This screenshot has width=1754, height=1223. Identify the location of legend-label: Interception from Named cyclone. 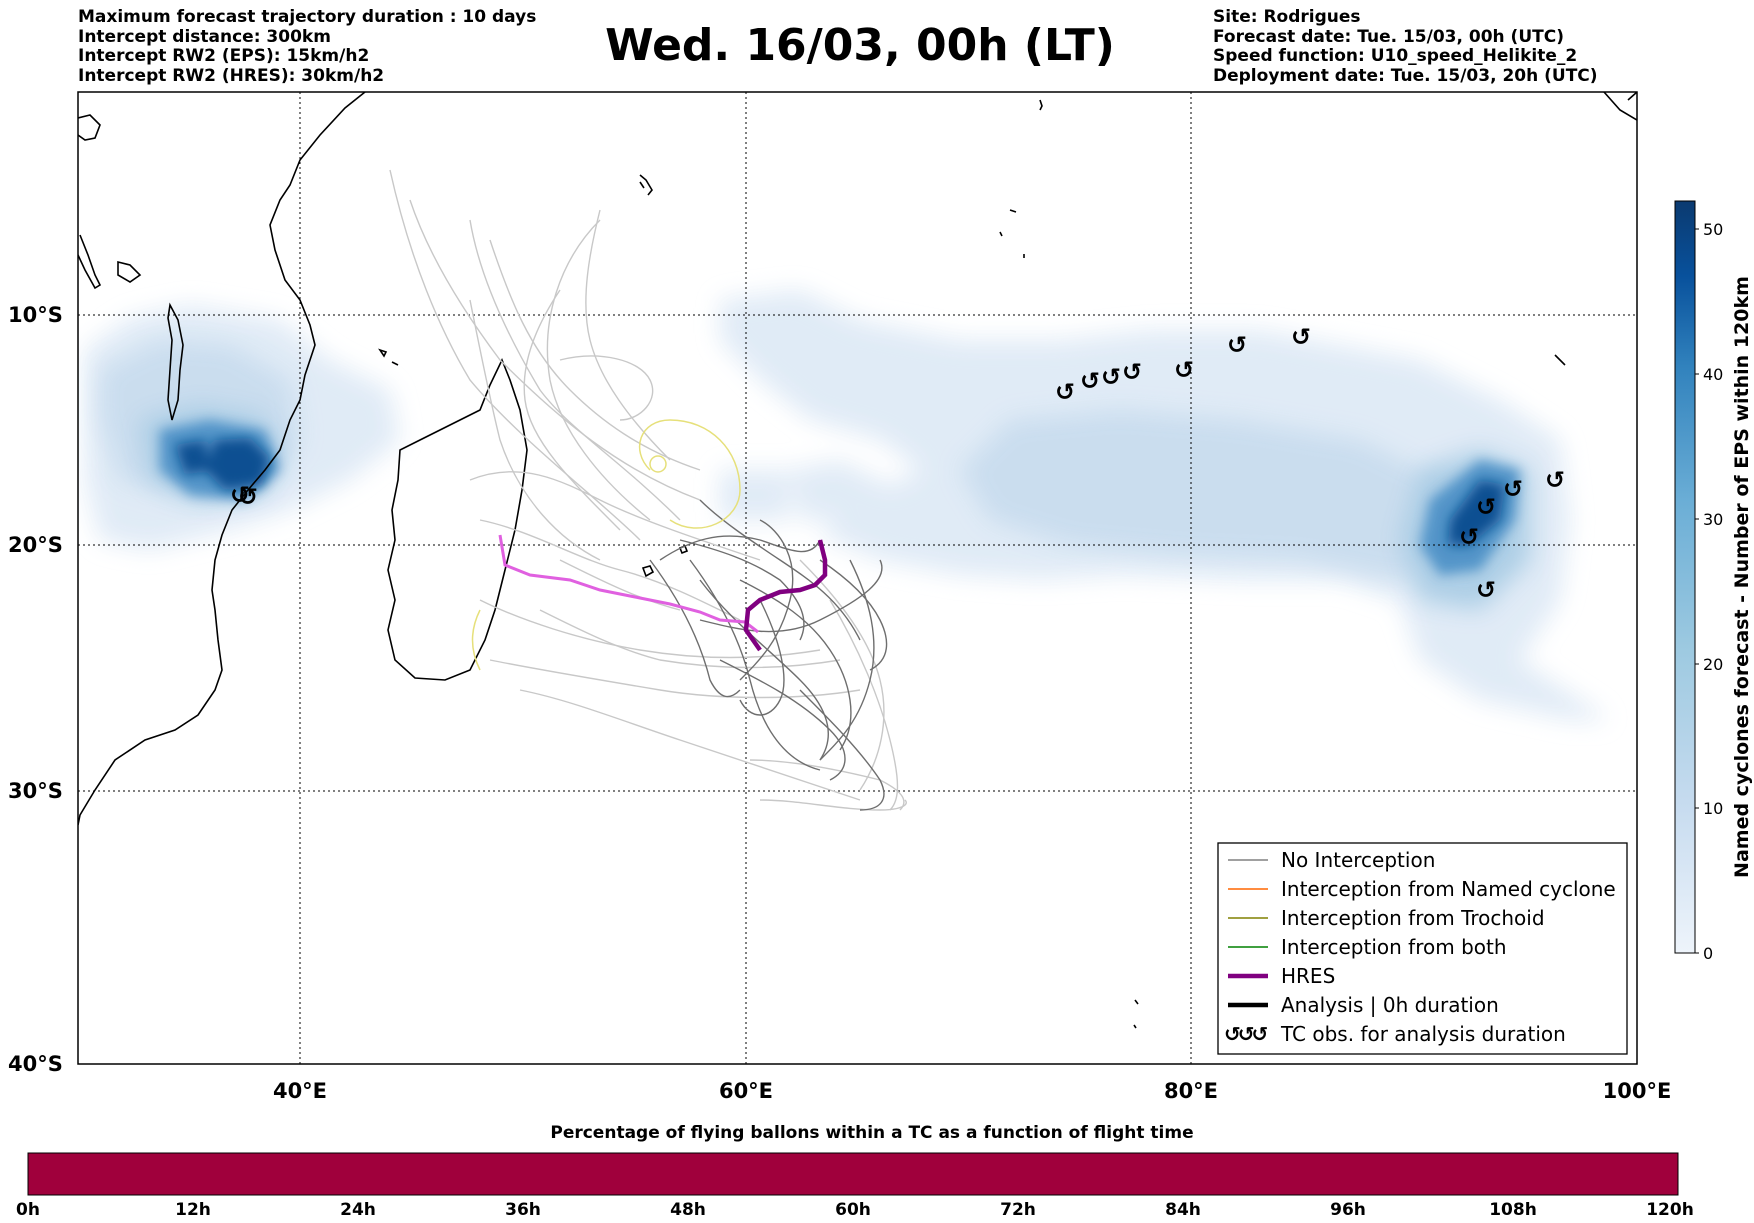
(1448, 889).